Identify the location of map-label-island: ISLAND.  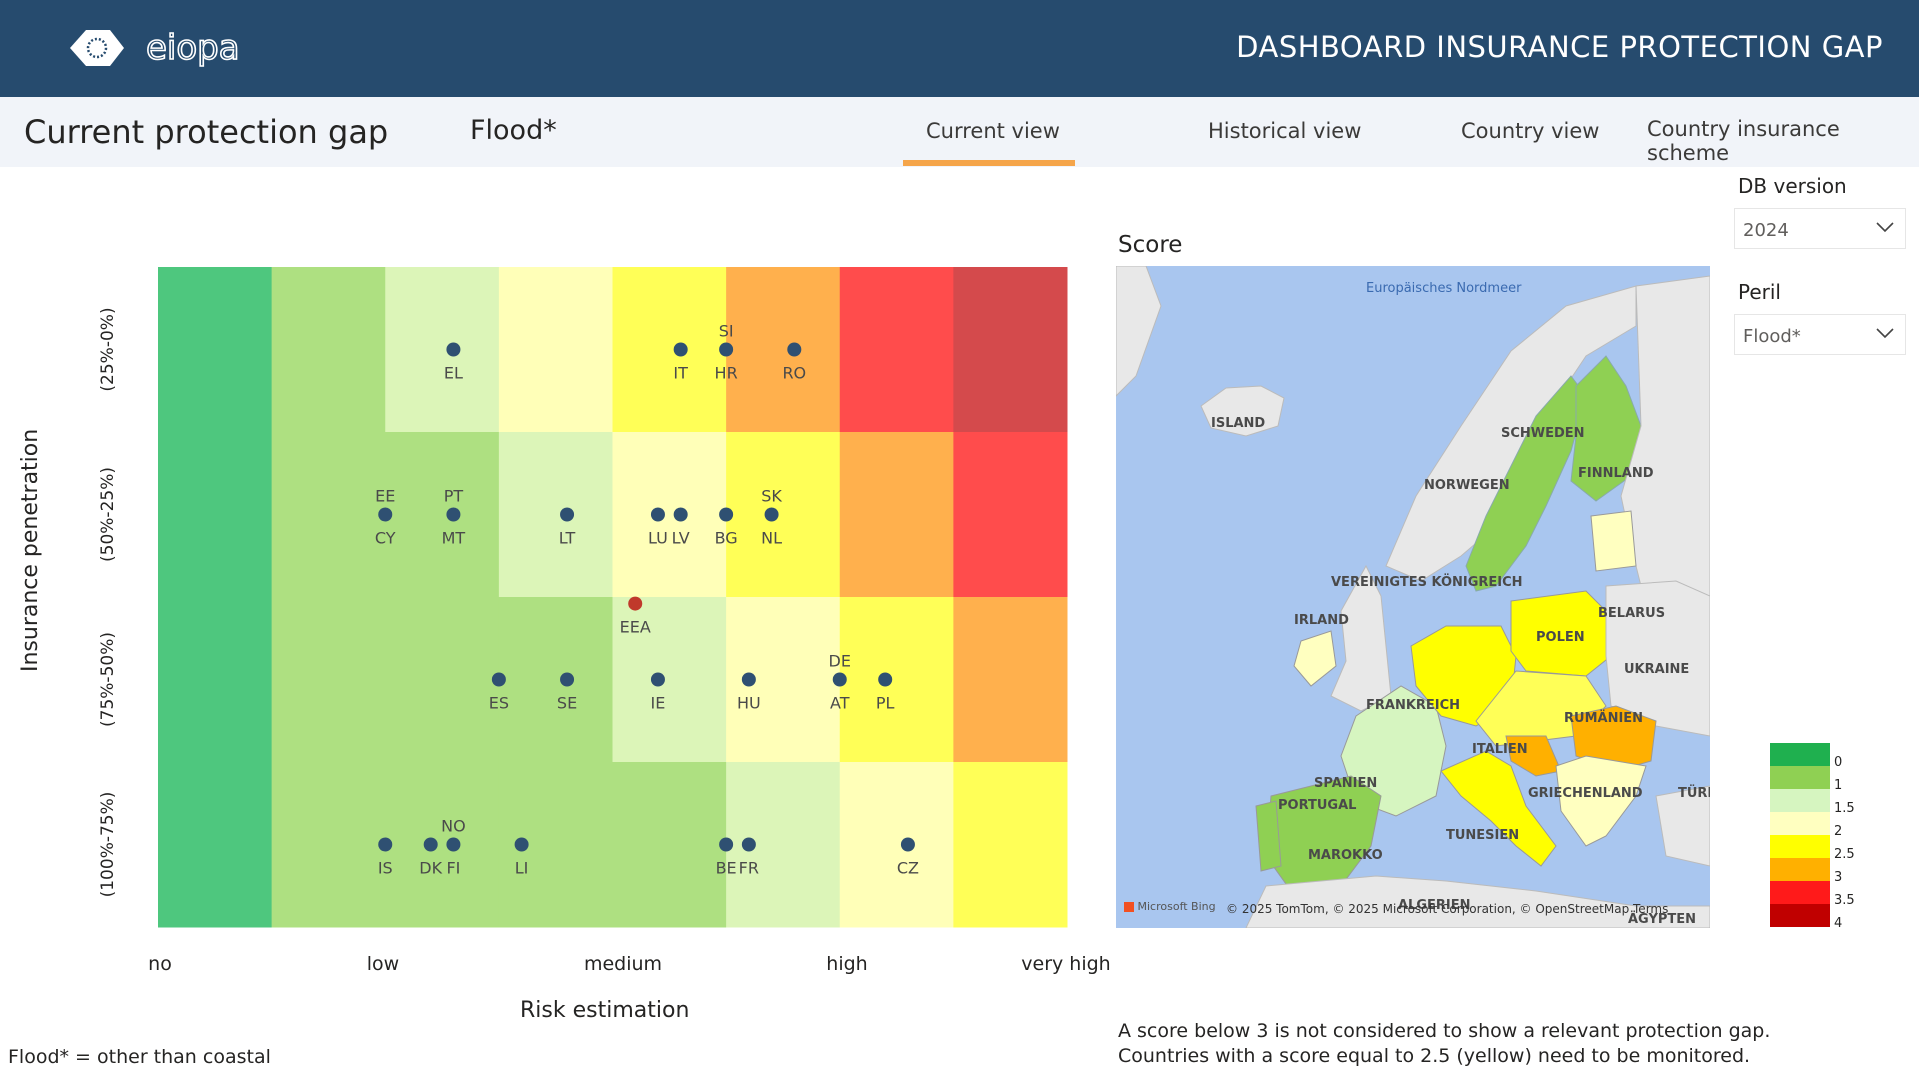
(1238, 423).